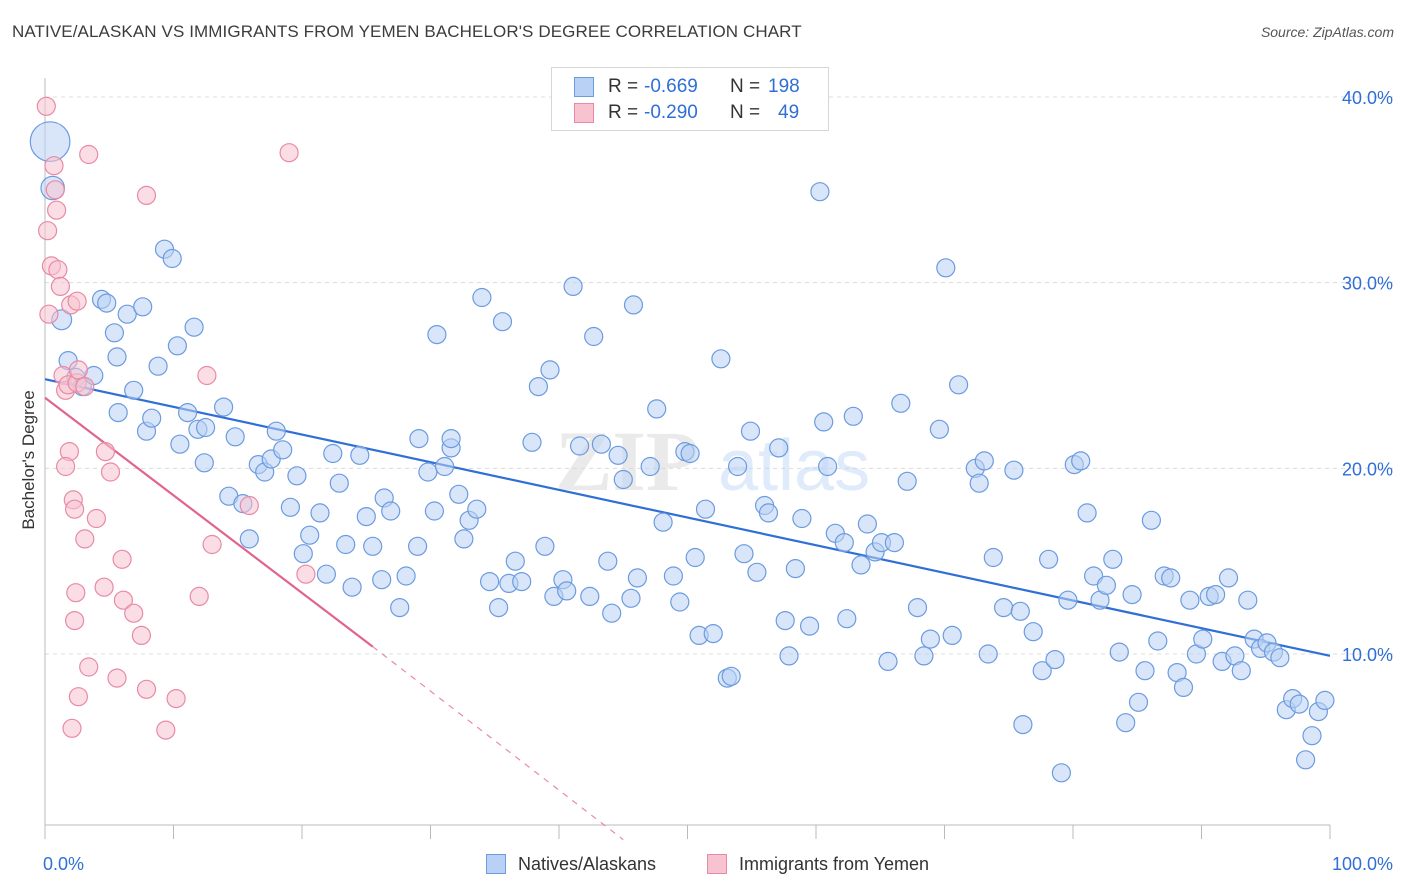  What do you see at coordinates (1362, 864) in the screenshot?
I see `x-tick-label-max: 100.0%` at bounding box center [1362, 864].